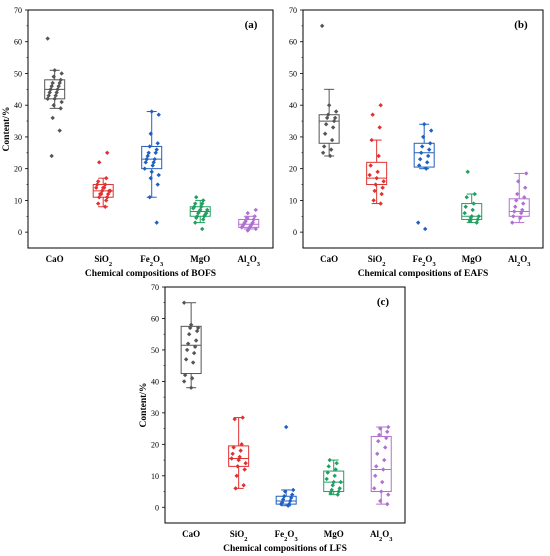  Describe the element at coordinates (383, 302) in the screenshot. I see `panel-label: (c)` at that location.